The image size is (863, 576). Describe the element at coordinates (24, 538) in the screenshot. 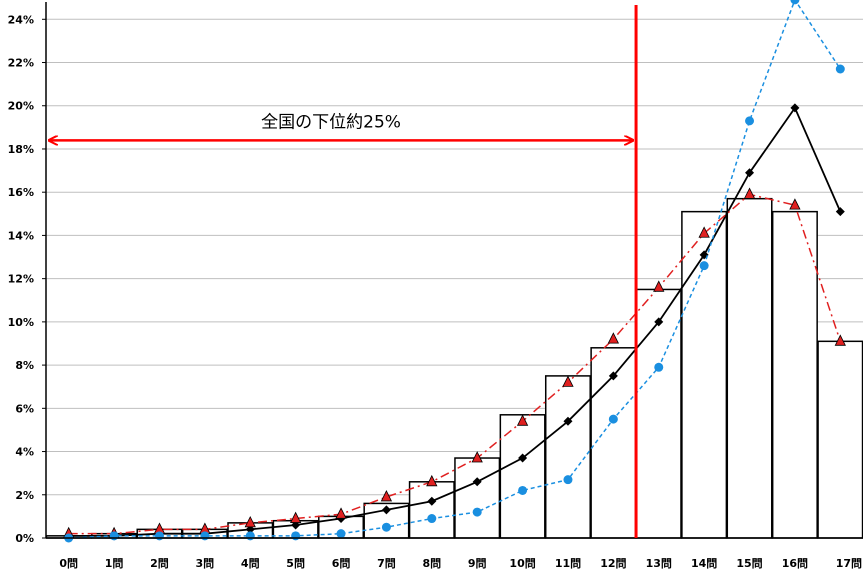

I see `y-tick-label: 0%` at that location.